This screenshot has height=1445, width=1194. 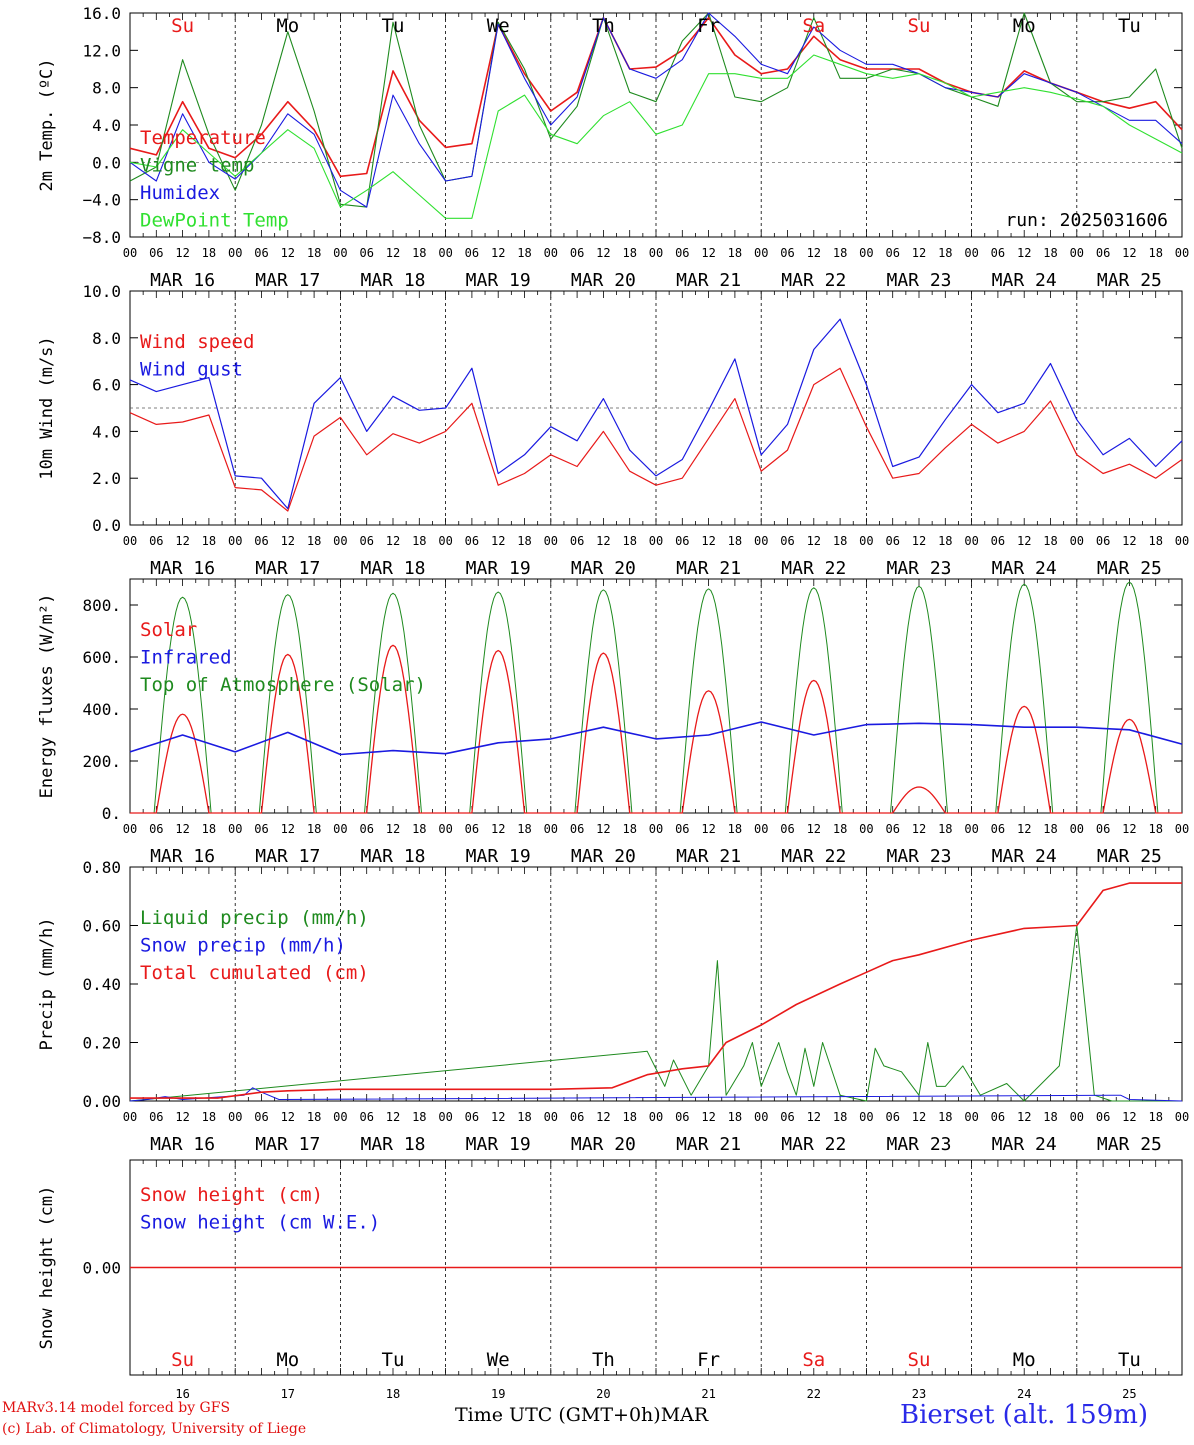 I want to click on y-tick-label: 600., so click(x=101, y=657).